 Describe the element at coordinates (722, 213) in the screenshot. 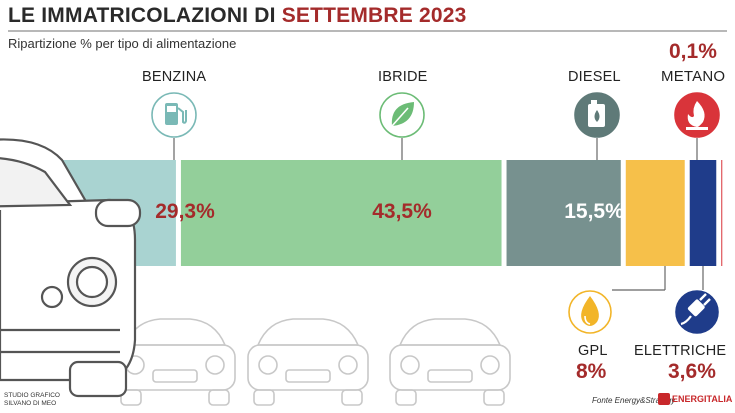

I see `bar-metano` at that location.